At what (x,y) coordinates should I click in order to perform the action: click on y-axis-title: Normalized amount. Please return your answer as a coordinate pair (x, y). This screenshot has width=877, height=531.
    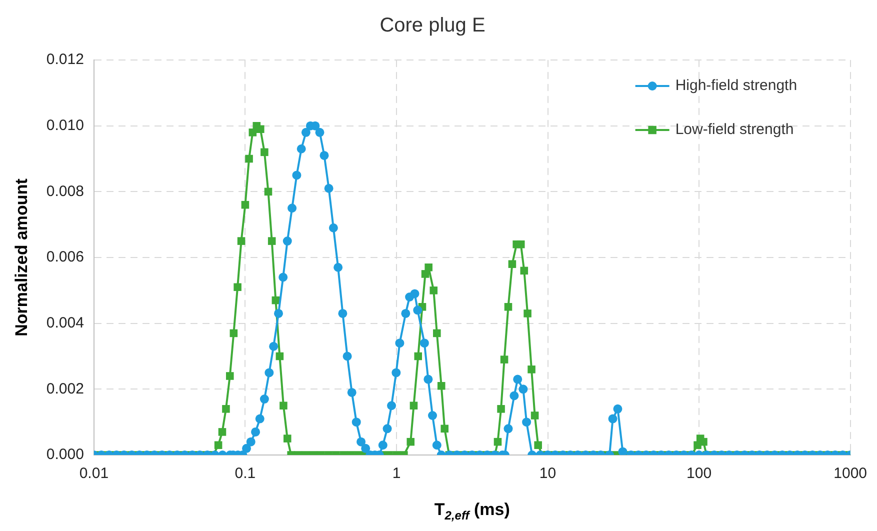
    Looking at the image, I should click on (21, 257).